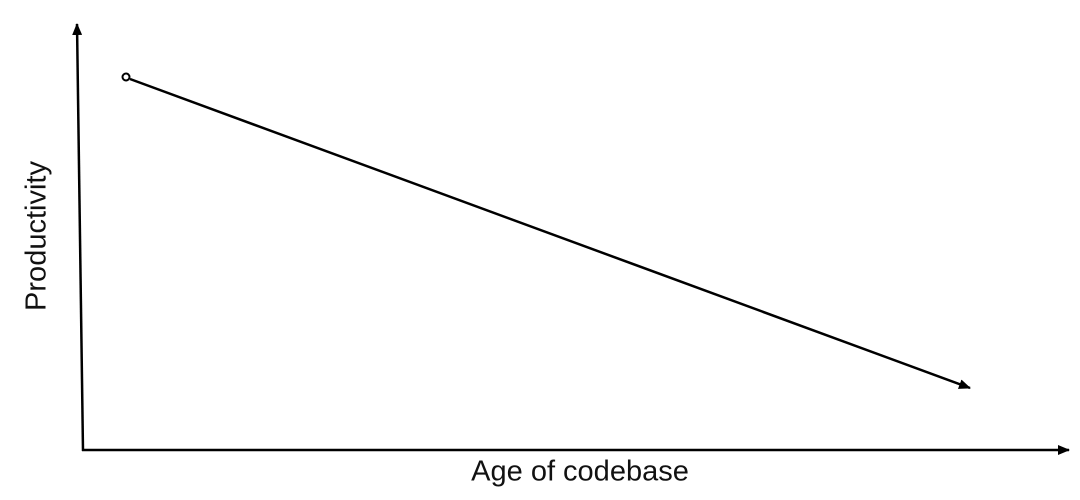  What do you see at coordinates (78, 237) in the screenshot?
I see `y-axis` at bounding box center [78, 237].